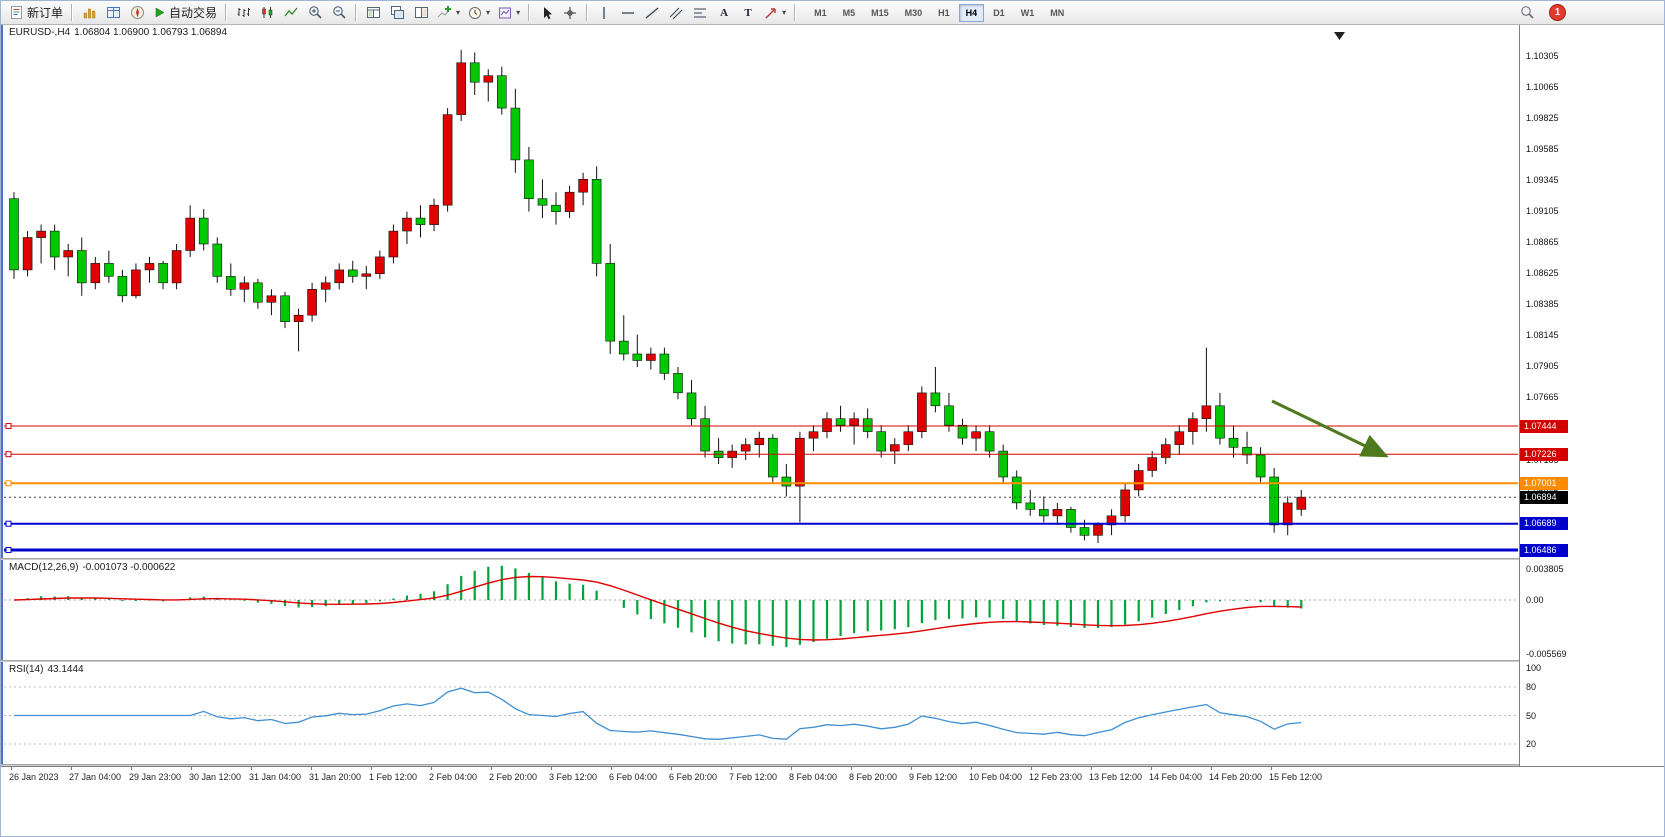 This screenshot has width=1665, height=837. I want to click on price-tag: 1.07226, so click(1544, 454).